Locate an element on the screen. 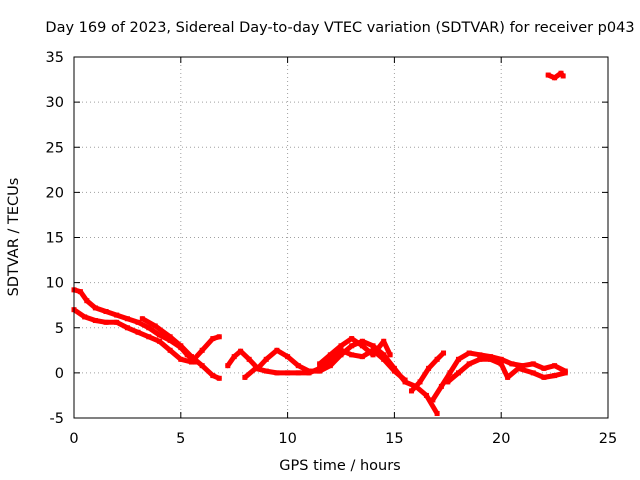 The width and height of the screenshot is (640, 480). y-tick-label: -5 is located at coordinates (57, 419).